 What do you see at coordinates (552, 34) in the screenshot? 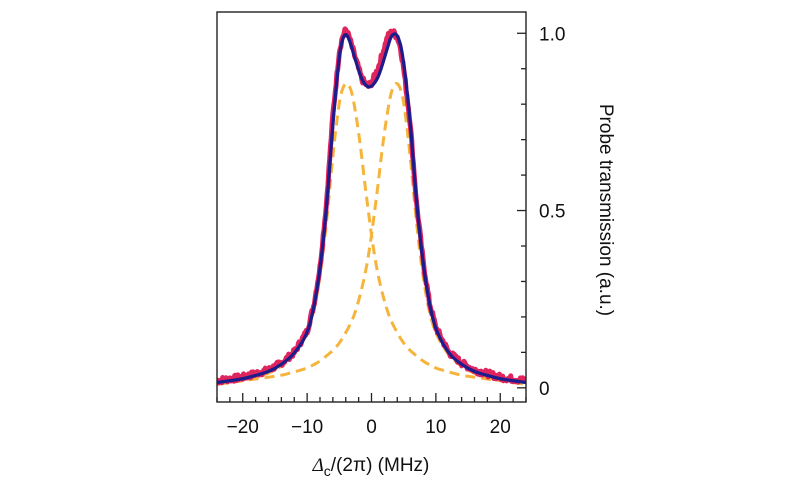
I see `y-tick-label: 1.0` at bounding box center [552, 34].